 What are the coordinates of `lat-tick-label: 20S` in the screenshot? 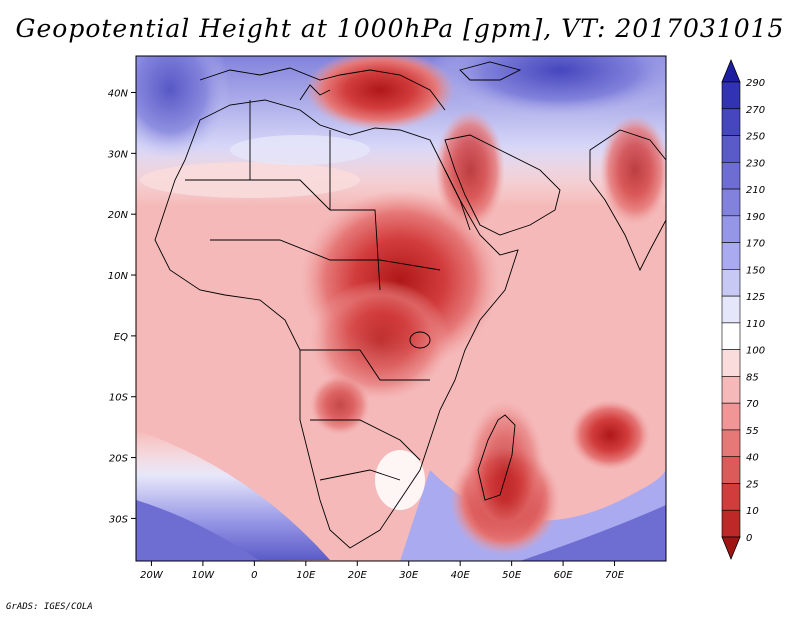 It's located at (119, 459).